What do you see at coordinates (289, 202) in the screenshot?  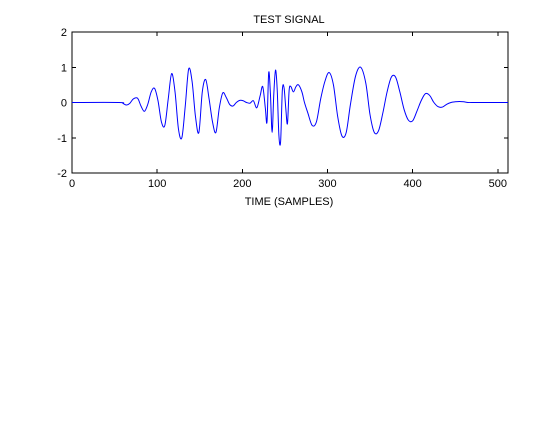 I see `x-axis-label: TIME (SAMPLES)` at bounding box center [289, 202].